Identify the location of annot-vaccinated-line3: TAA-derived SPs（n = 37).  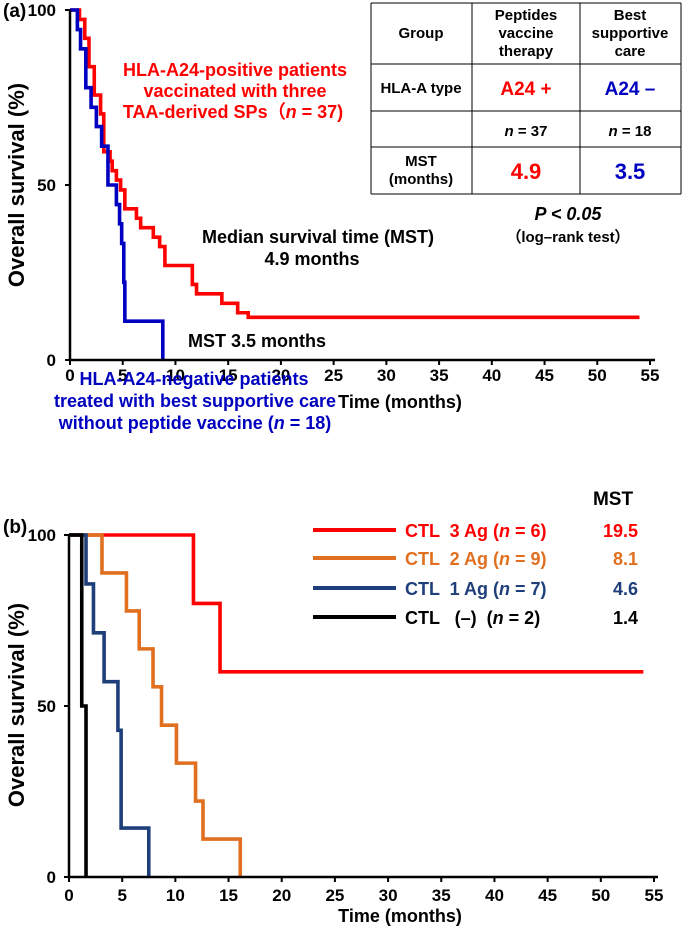
(233, 112).